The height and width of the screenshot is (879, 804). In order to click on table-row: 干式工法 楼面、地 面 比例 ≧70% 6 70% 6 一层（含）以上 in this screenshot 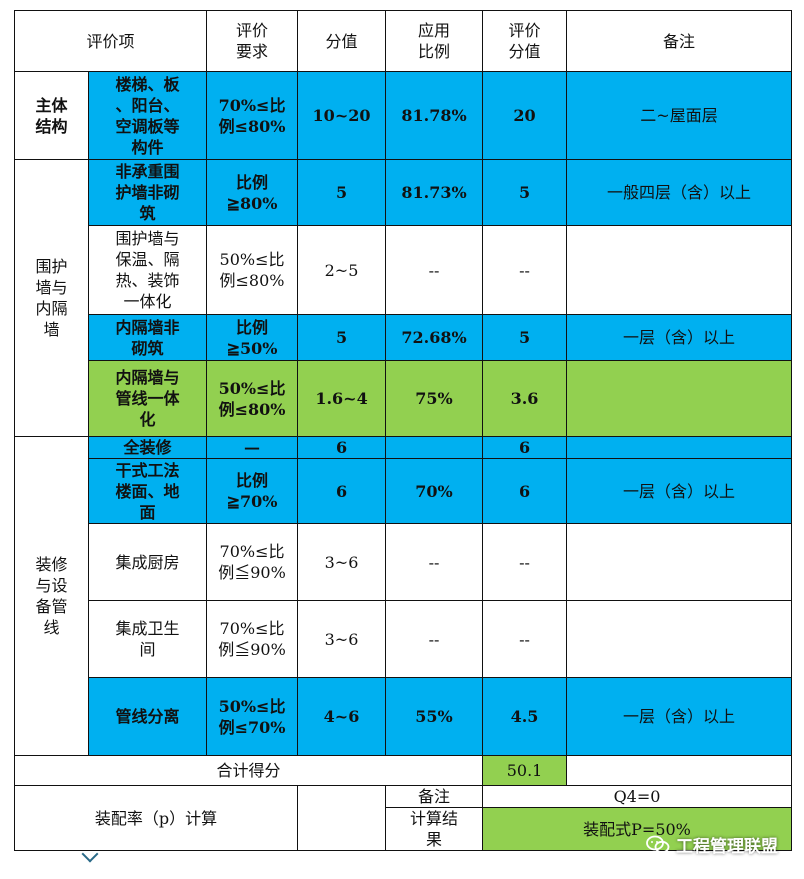, I will do `click(404, 491)`.